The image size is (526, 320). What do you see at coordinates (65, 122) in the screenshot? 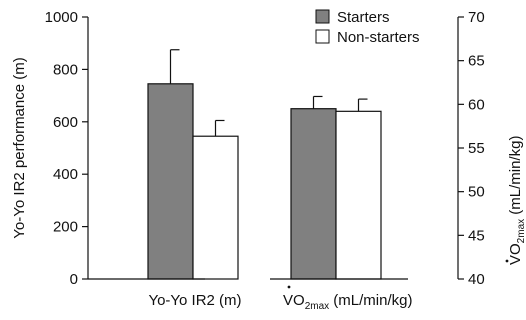
I see `left-tick-label: 600` at bounding box center [65, 122].